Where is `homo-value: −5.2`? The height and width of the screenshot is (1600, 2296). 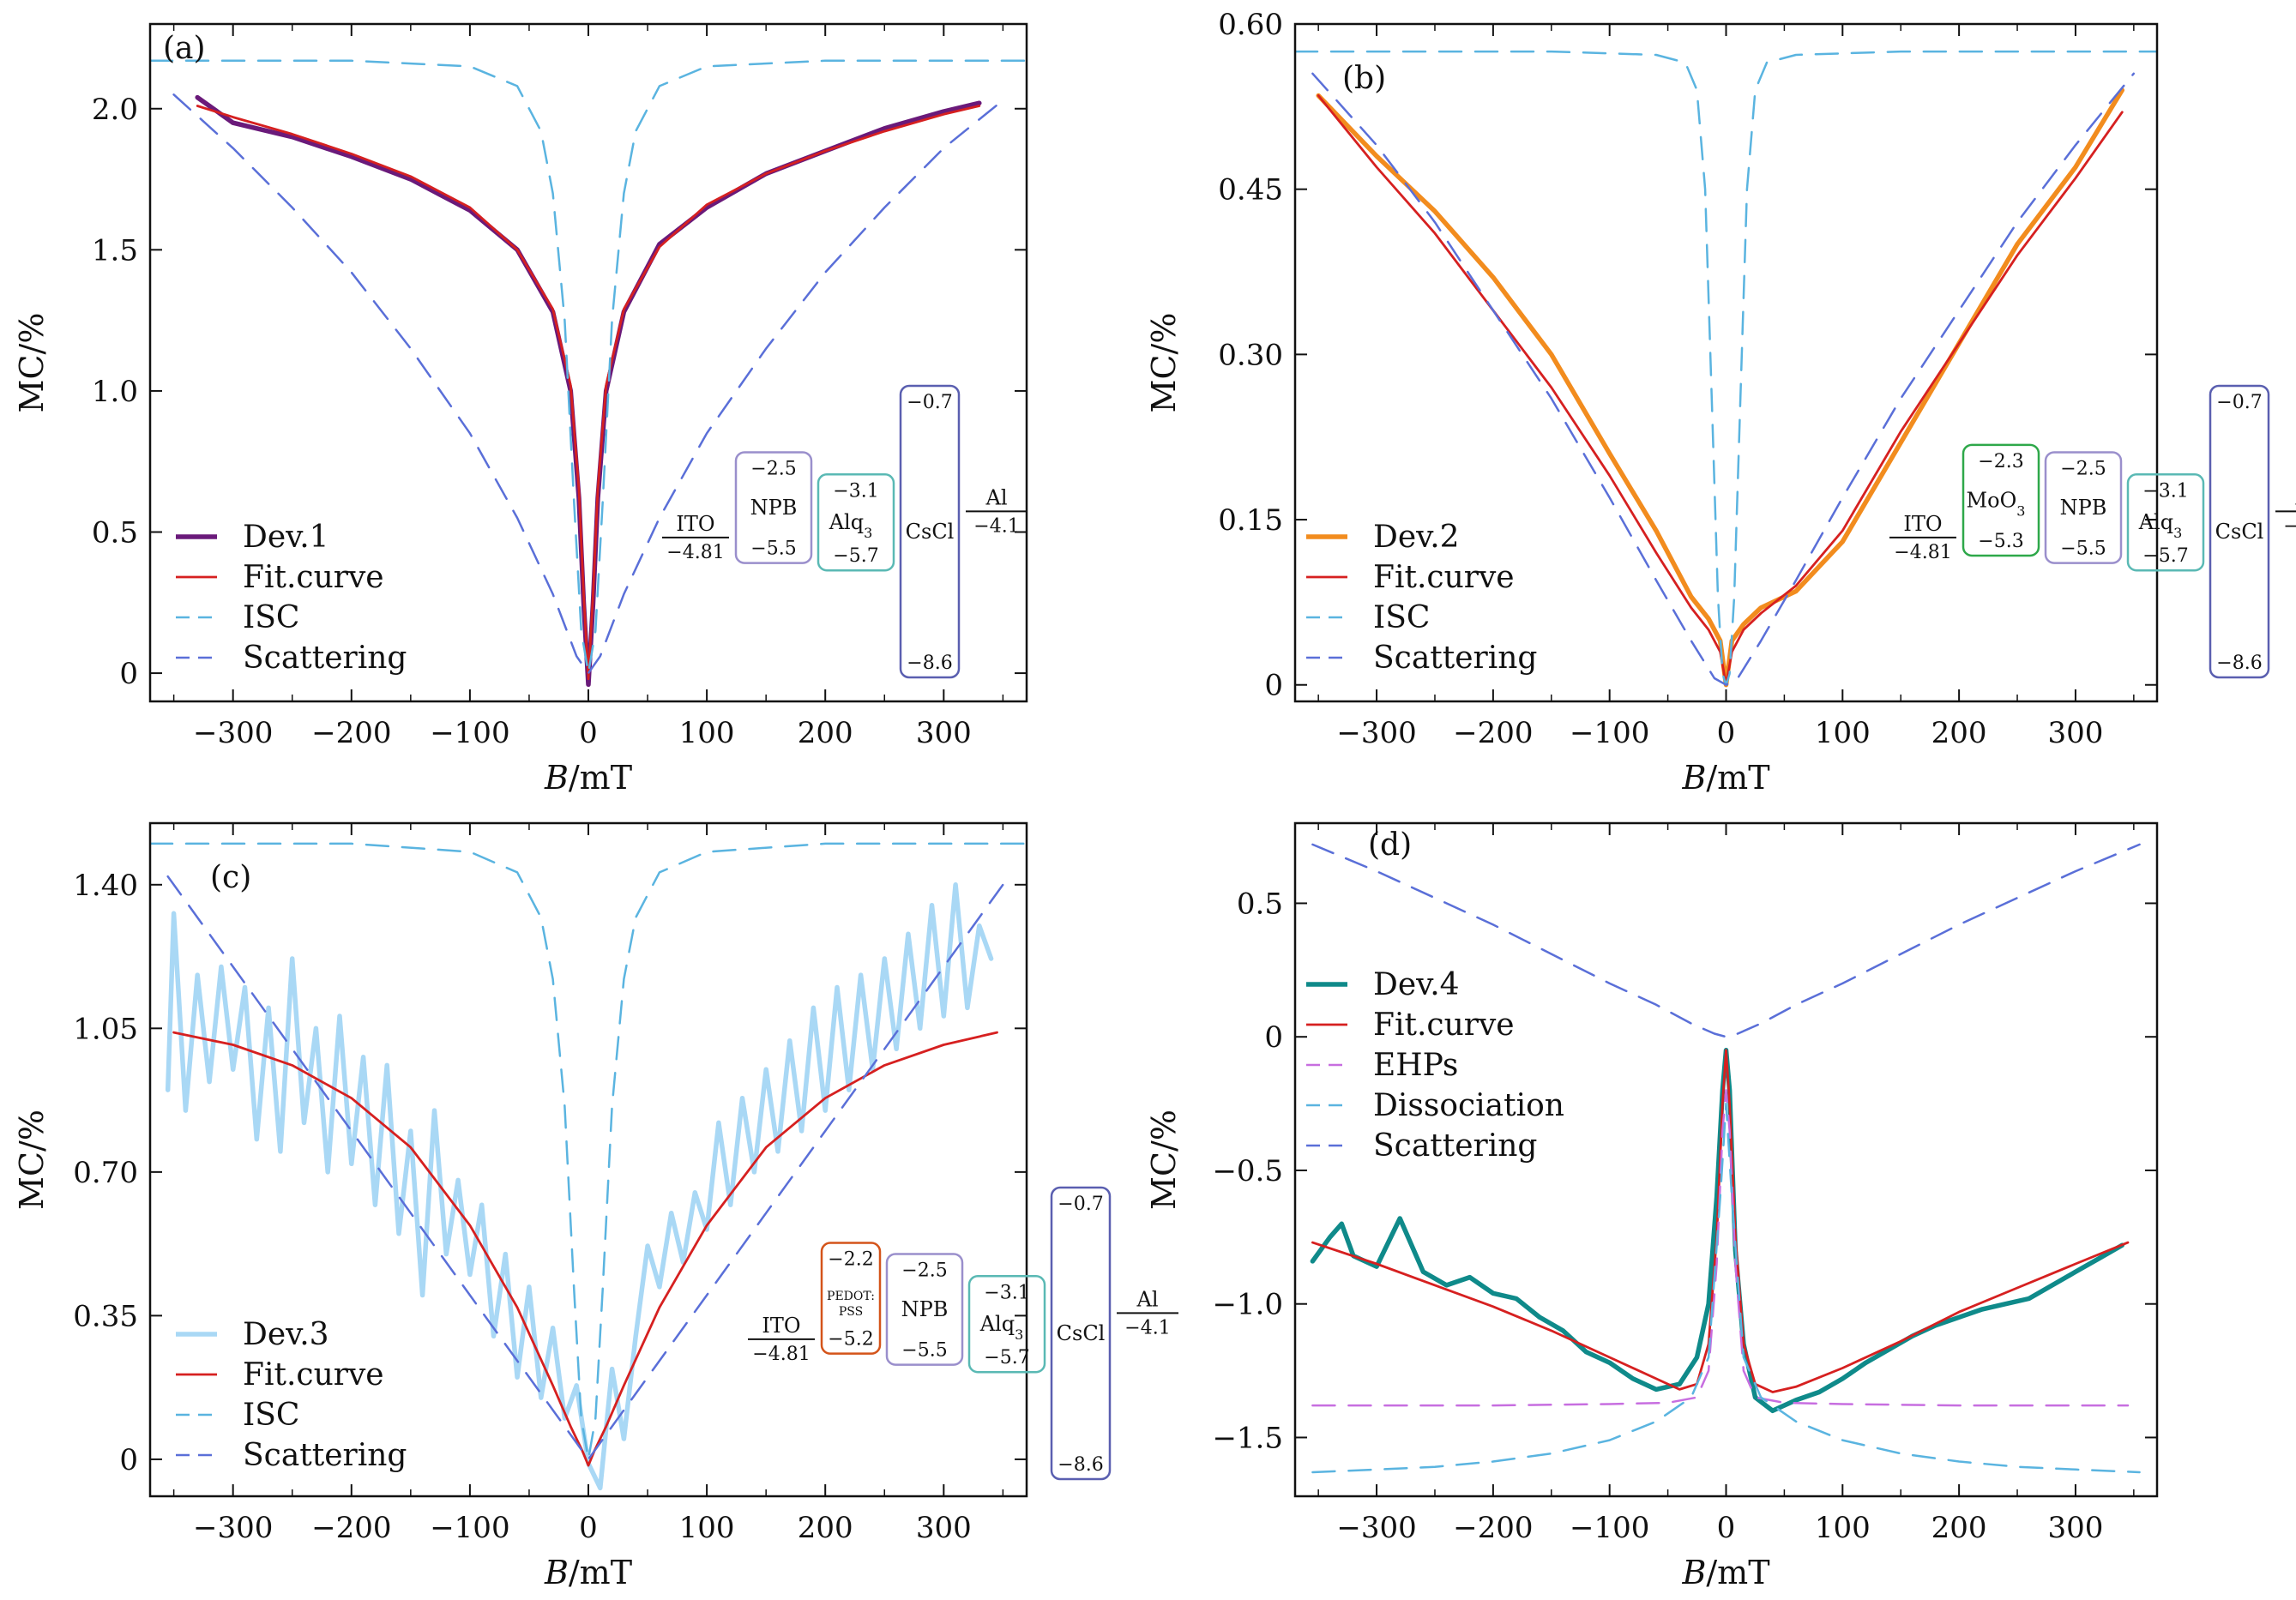
homo-value: −5.2 is located at coordinates (850, 1339).